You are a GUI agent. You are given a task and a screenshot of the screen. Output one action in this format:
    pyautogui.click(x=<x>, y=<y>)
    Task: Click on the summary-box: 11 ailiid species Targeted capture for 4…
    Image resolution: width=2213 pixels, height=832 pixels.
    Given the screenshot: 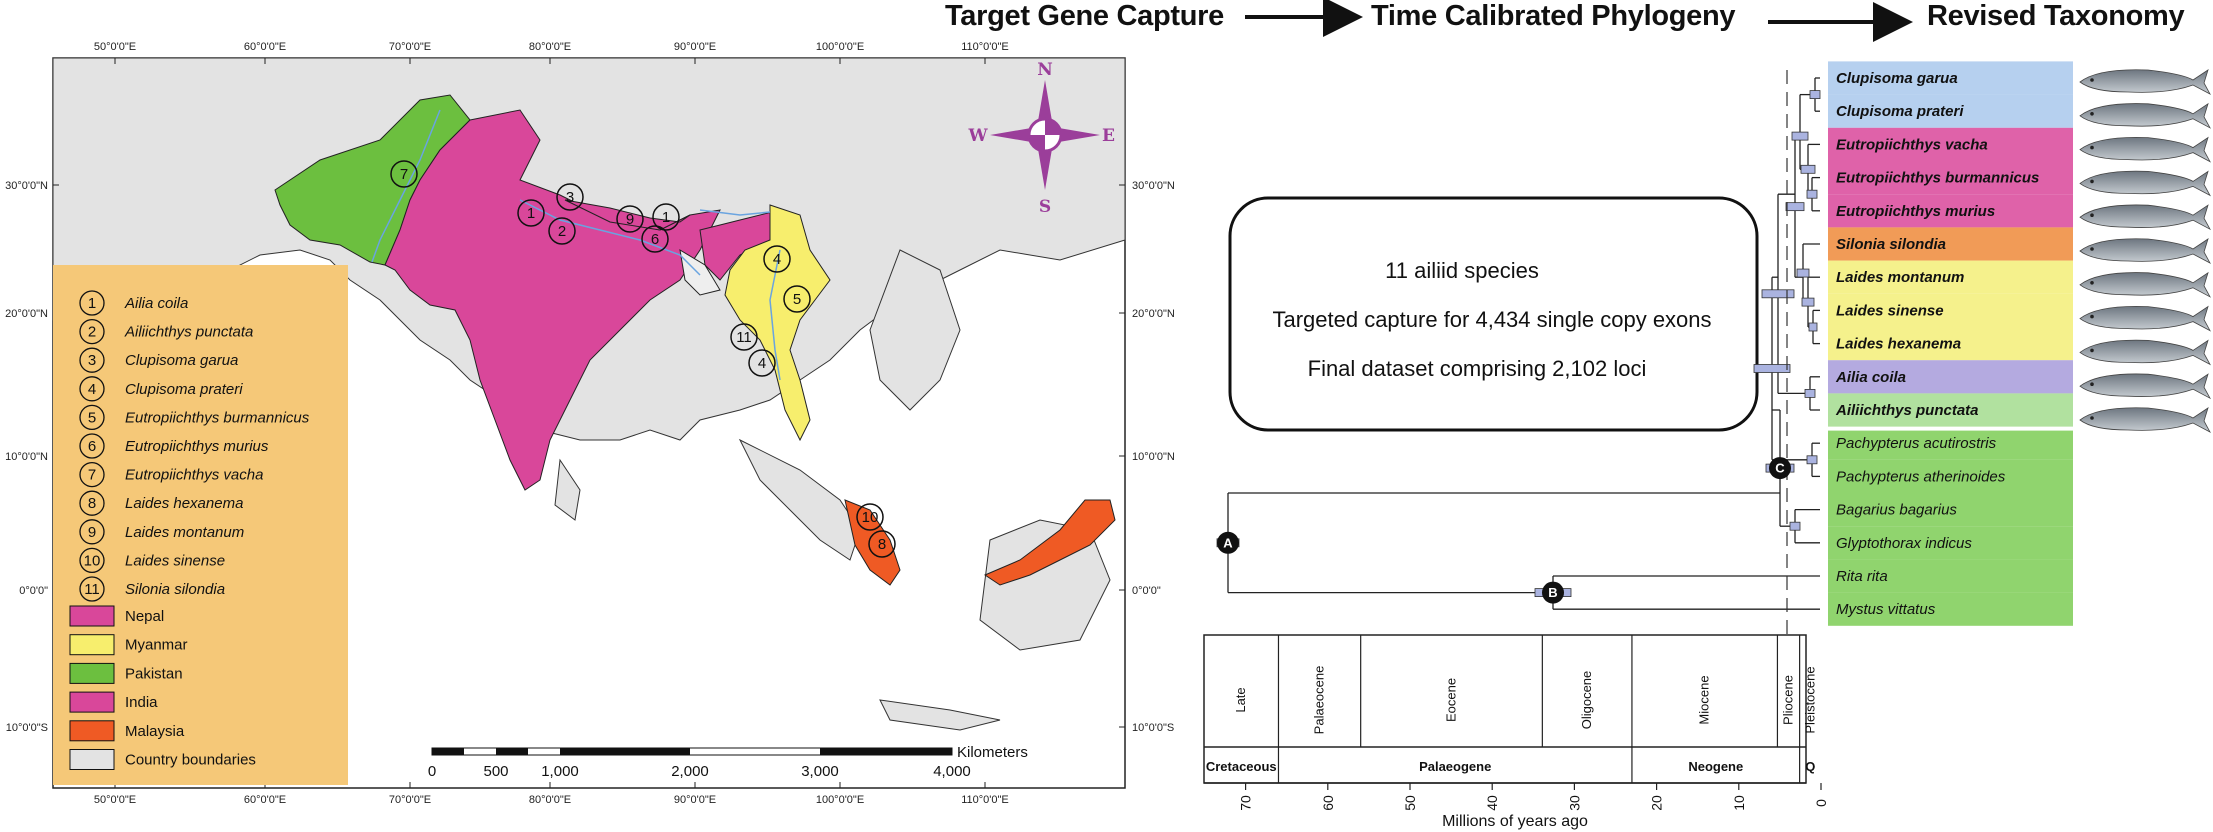 What is the action you would take?
    pyautogui.click(x=1493, y=314)
    